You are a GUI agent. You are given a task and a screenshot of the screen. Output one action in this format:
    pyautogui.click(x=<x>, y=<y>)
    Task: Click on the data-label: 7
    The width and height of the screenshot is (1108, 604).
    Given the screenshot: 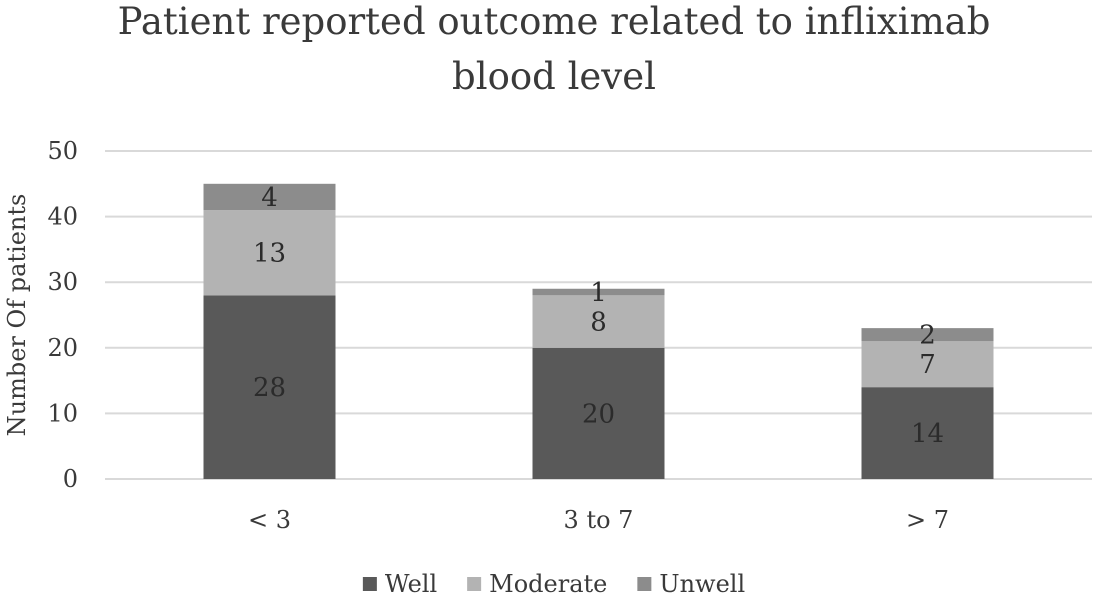 What is the action you would take?
    pyautogui.click(x=927, y=365)
    